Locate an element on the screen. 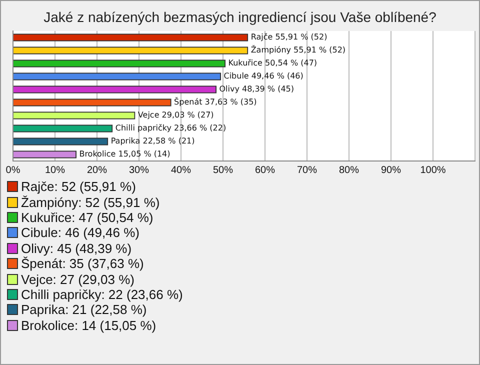  legend-label: Špenát: 35 (37,63 %) is located at coordinates (82, 264).